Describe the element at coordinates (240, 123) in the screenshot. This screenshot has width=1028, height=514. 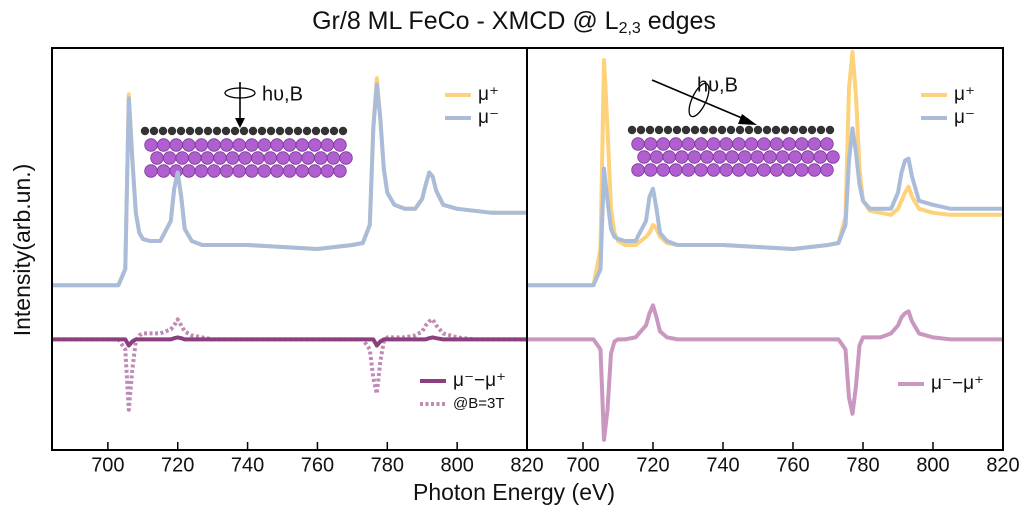
I see `arrow-head` at that location.